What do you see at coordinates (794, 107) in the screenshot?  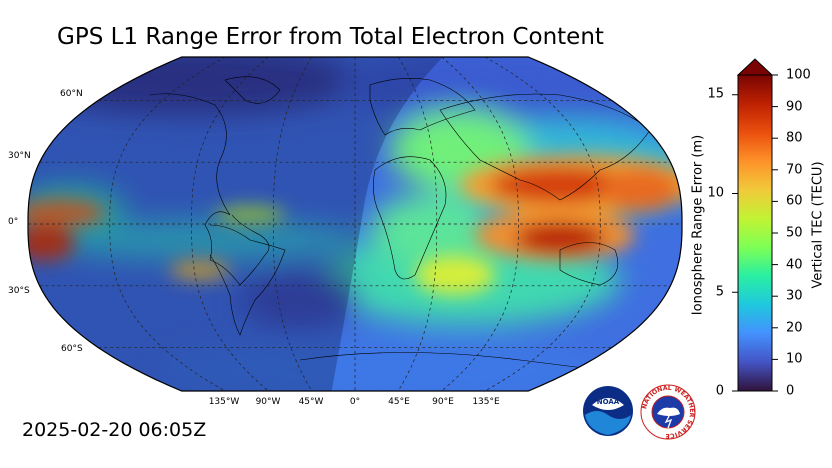 I see `right-tick-90: 90` at bounding box center [794, 107].